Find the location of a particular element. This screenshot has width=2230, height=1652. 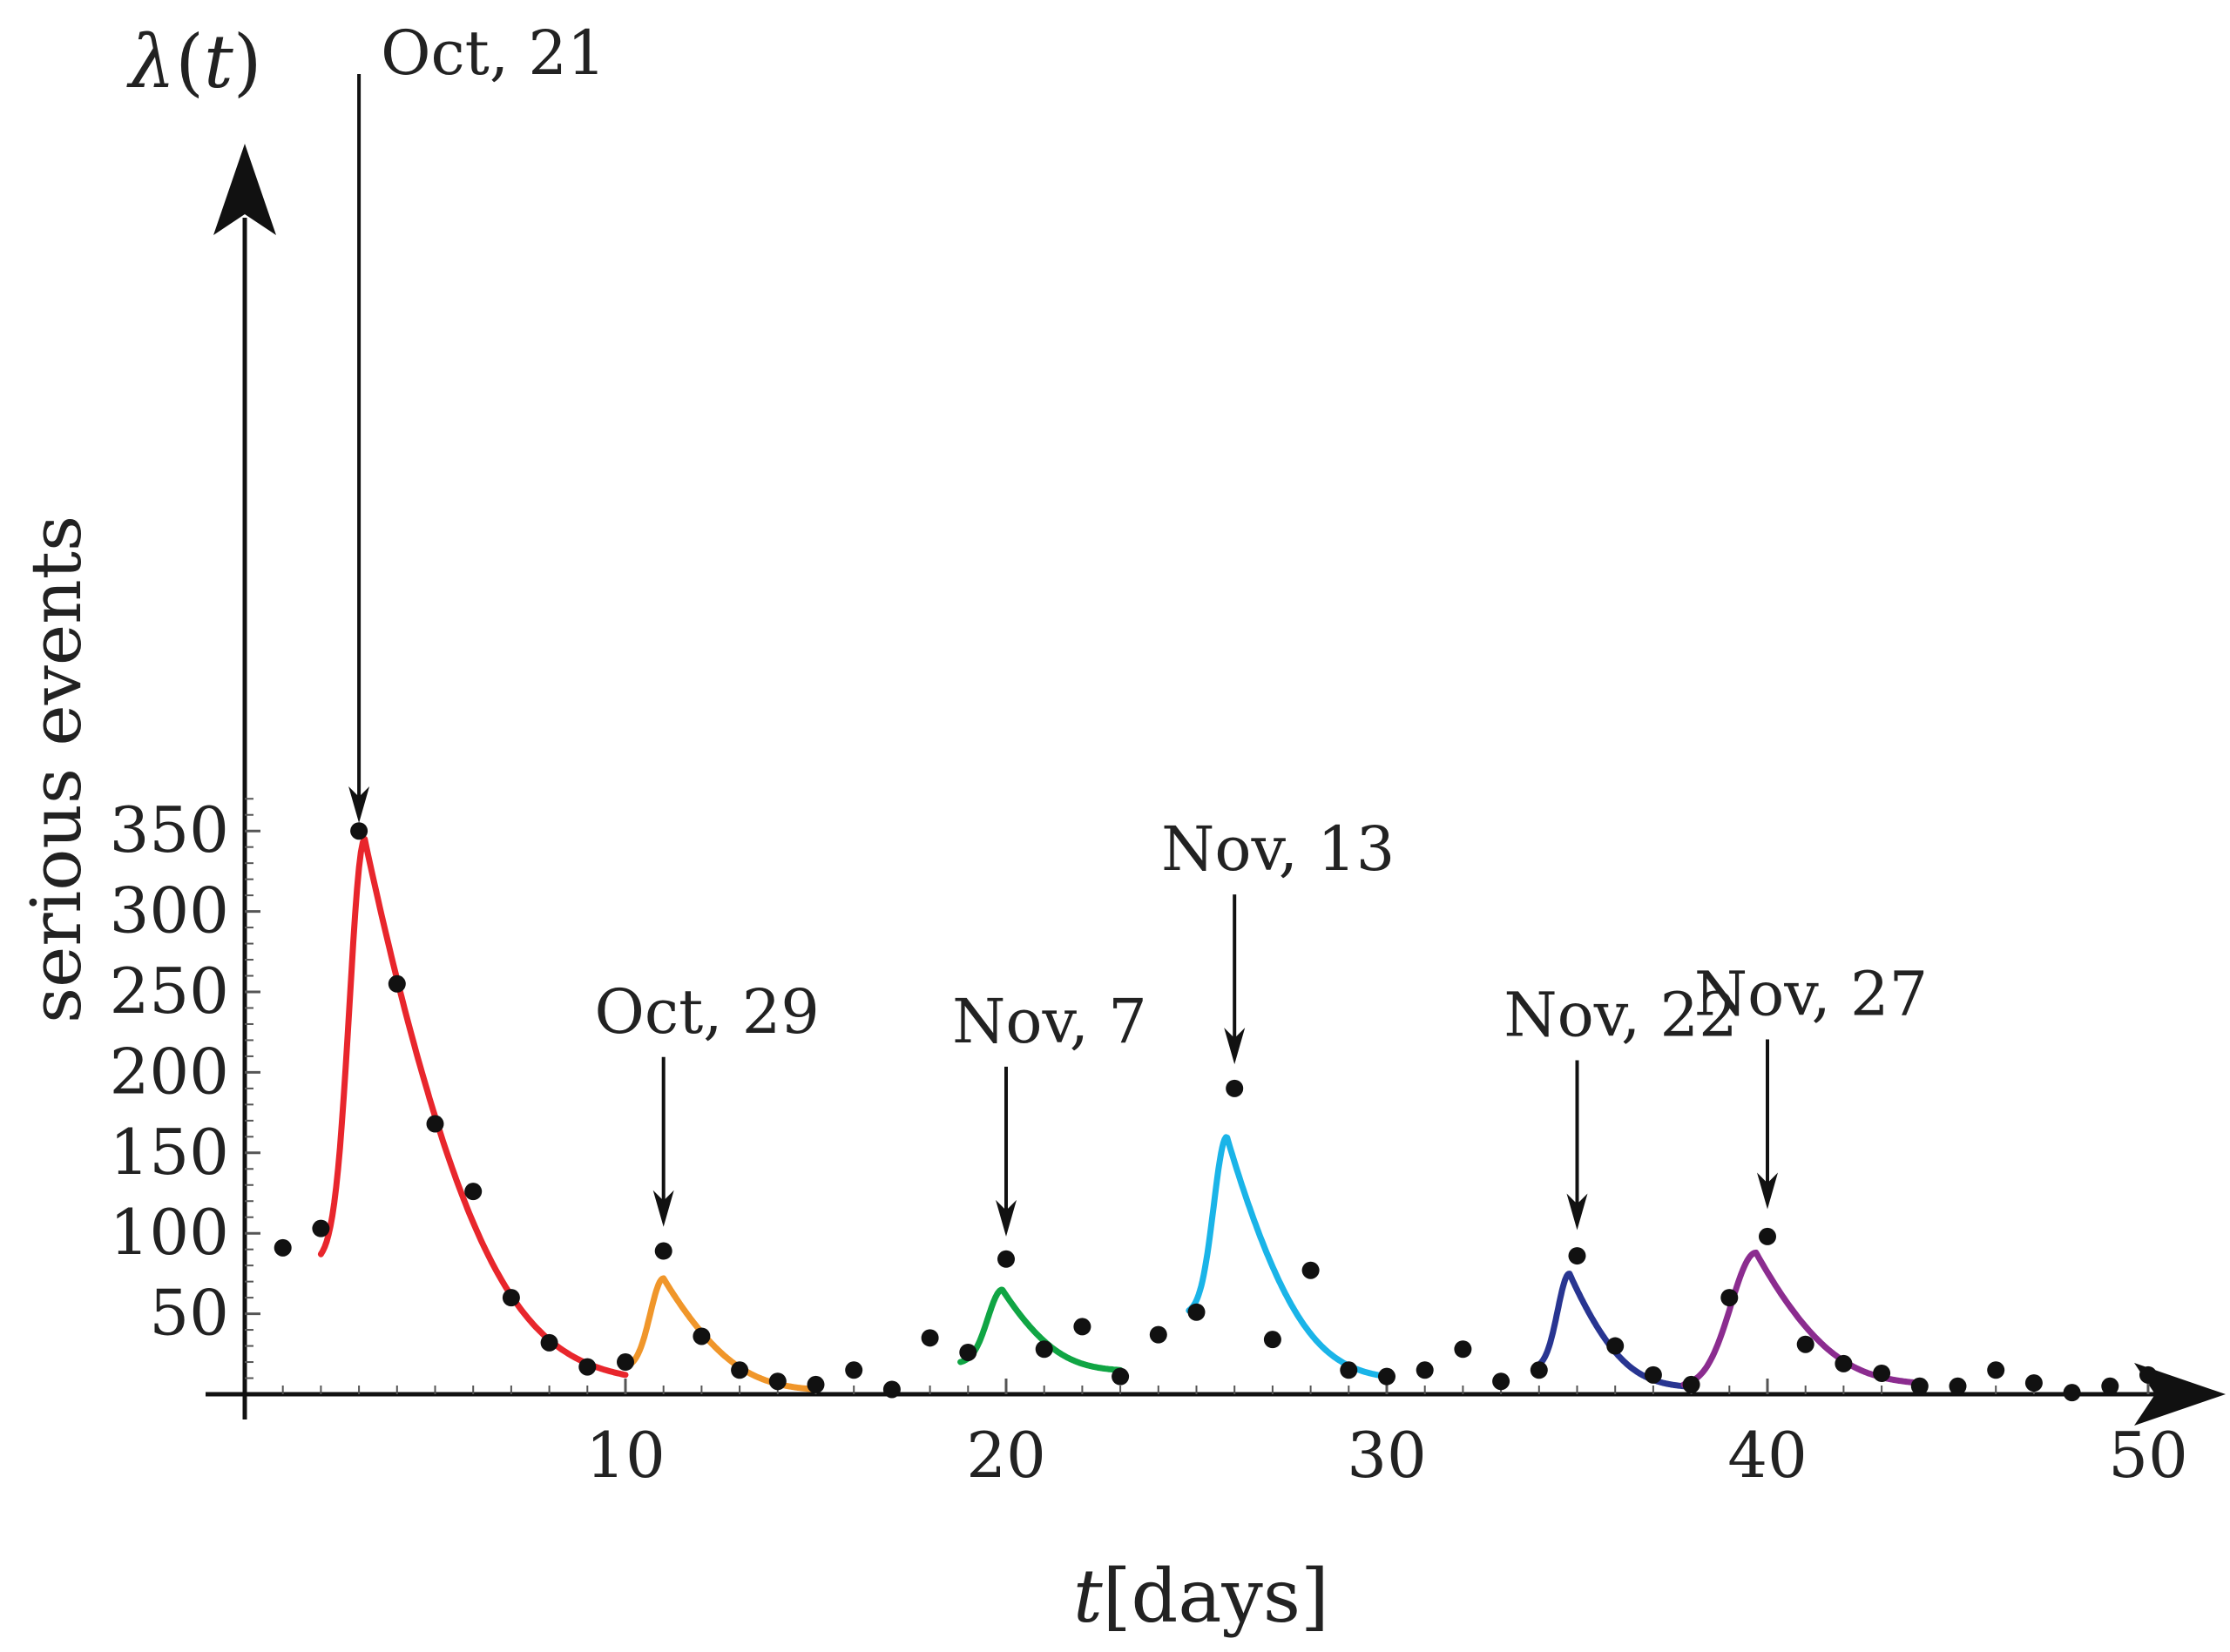

x-title-open-bracket: [ is located at coordinates (1117, 1596).